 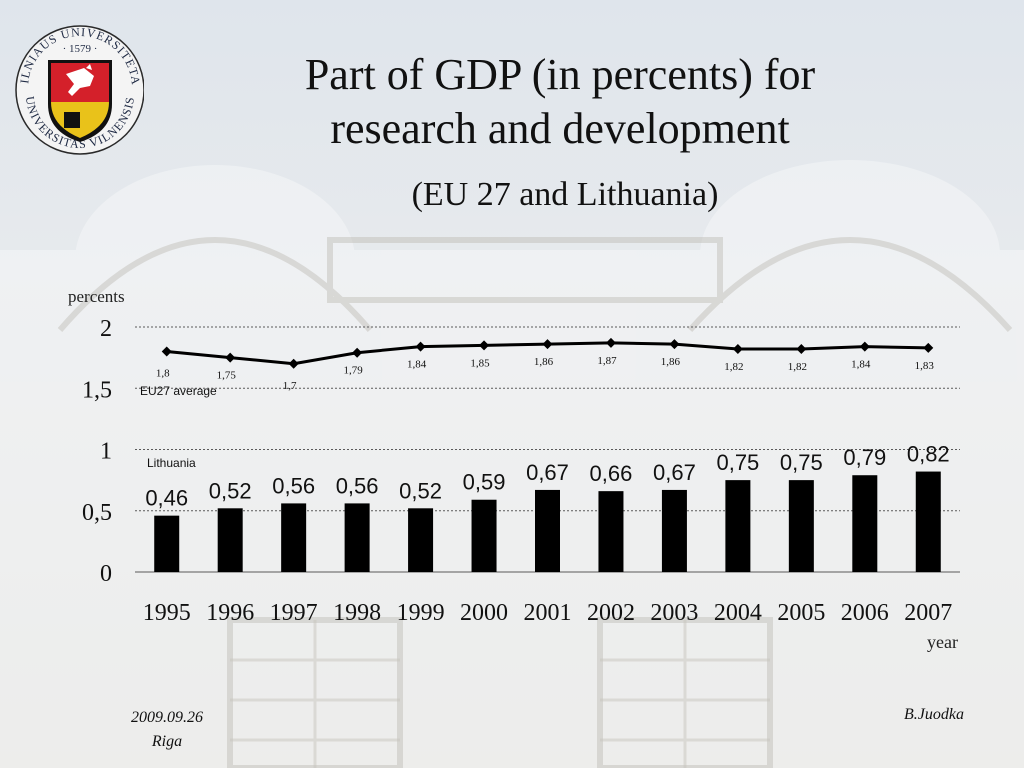 I want to click on eu27-value-label: 1,83, so click(x=925, y=366).